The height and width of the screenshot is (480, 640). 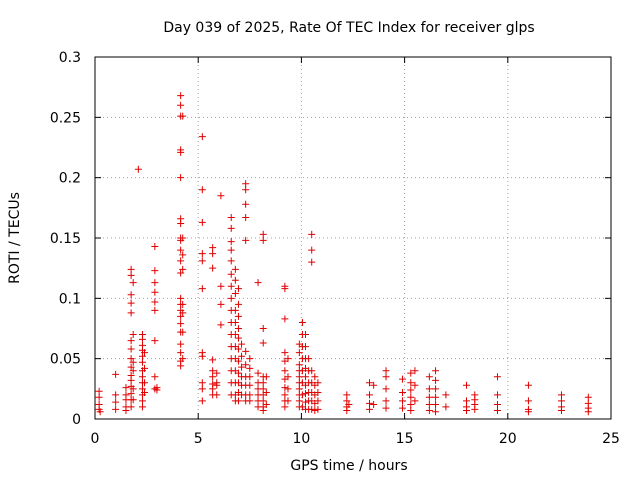 I want to click on x-tick-label: 5, so click(x=198, y=439).